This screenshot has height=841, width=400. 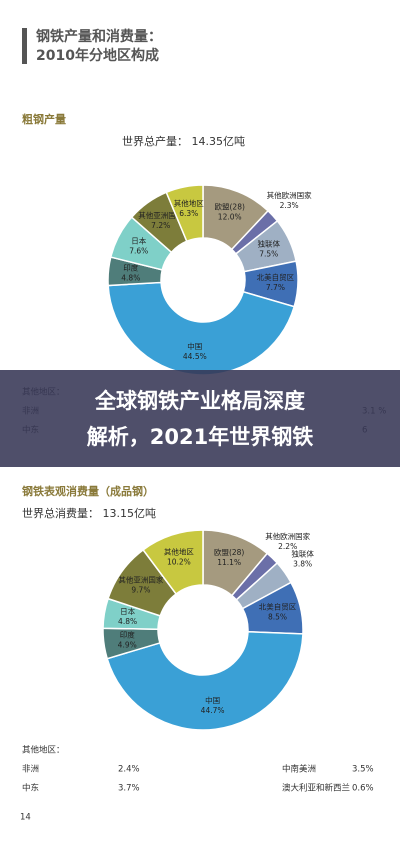 What do you see at coordinates (213, 710) in the screenshot?
I see `segment-value: 44.7%` at bounding box center [213, 710].